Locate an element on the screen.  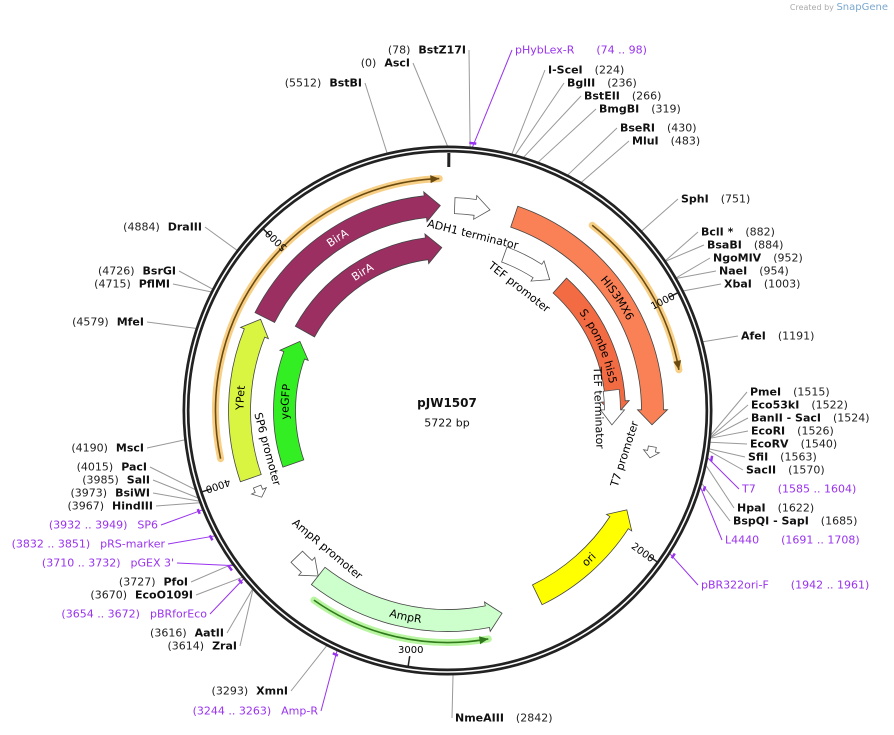
feature-tef-promoter-arrow is located at coordinates (526, 264).